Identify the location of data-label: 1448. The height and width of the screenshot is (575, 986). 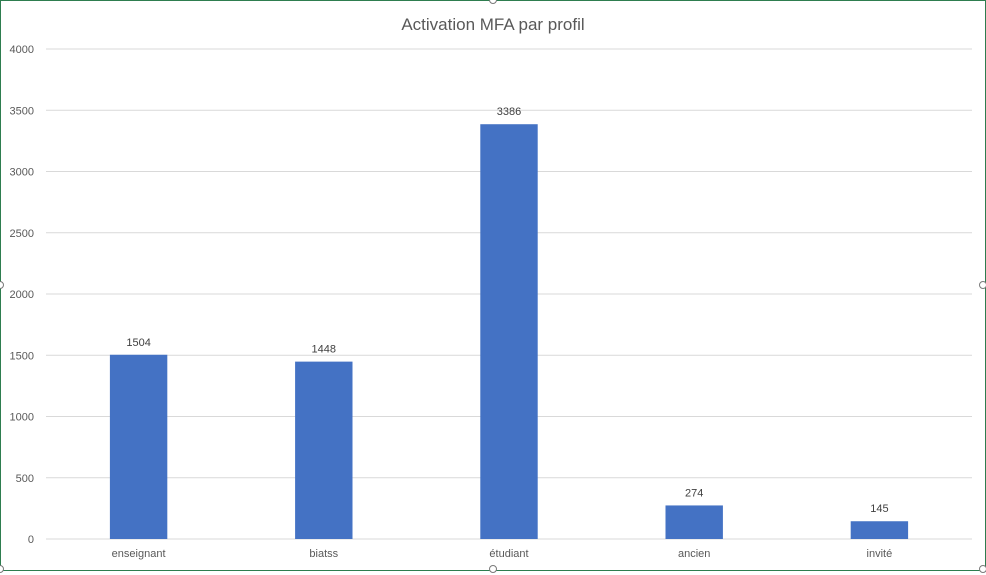
(324, 350).